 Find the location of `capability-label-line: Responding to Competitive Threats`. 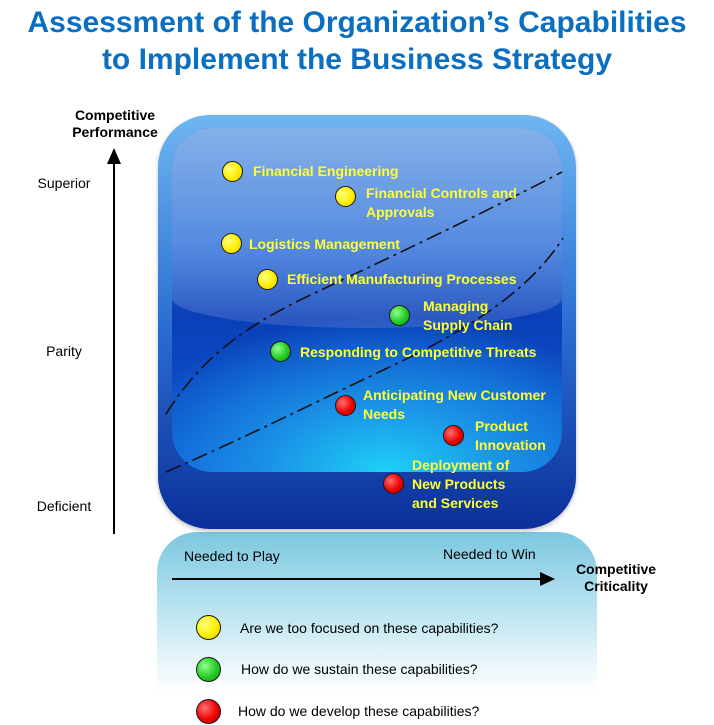

capability-label-line: Responding to Competitive Threats is located at coordinates (418, 352).